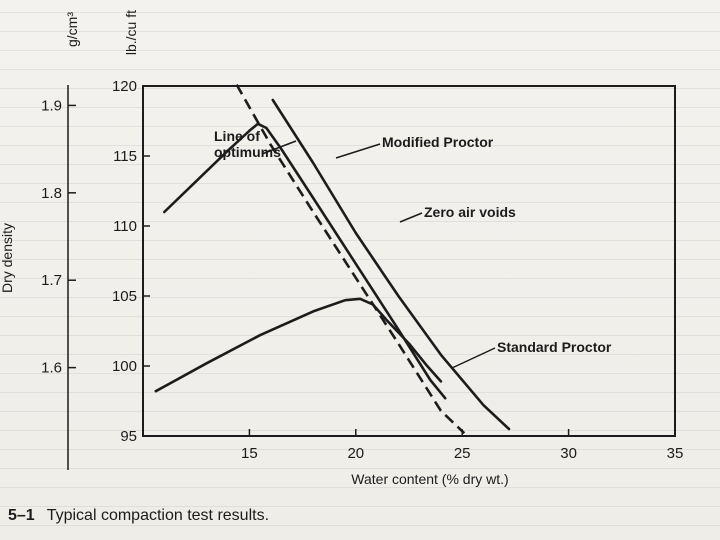  Describe the element at coordinates (51, 368) in the screenshot. I see `secondary-tick-label: 1.6` at that location.